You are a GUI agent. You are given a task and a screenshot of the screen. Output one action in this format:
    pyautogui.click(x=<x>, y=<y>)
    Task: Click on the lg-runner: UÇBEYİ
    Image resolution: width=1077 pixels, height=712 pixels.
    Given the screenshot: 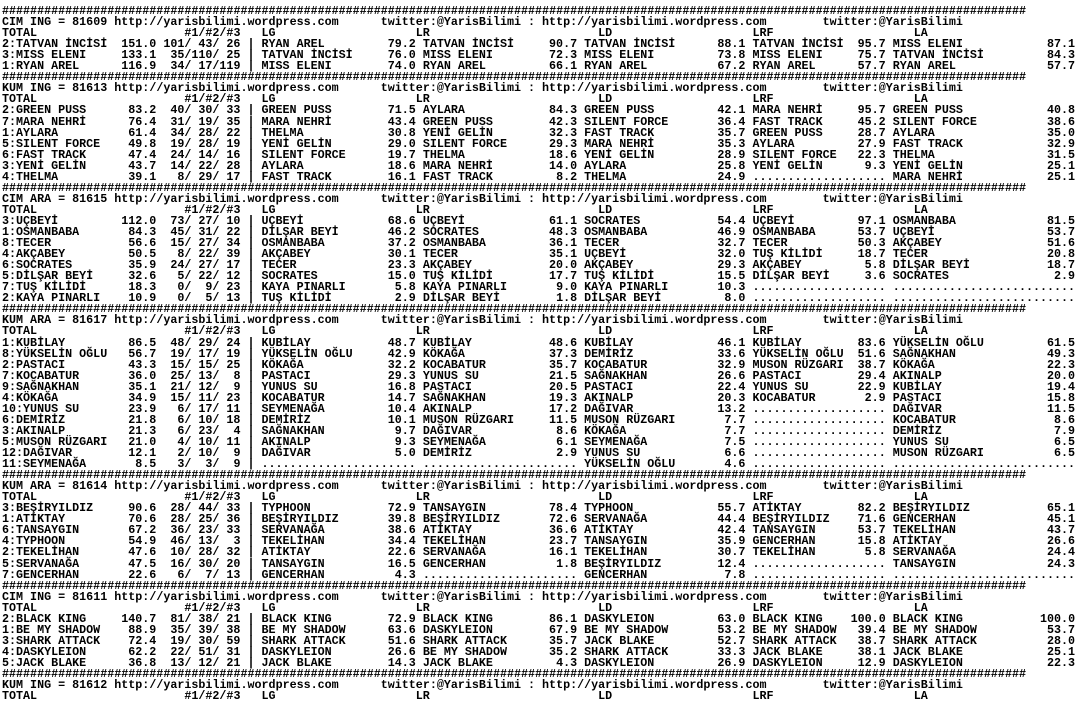 What is the action you would take?
    pyautogui.click(x=282, y=220)
    